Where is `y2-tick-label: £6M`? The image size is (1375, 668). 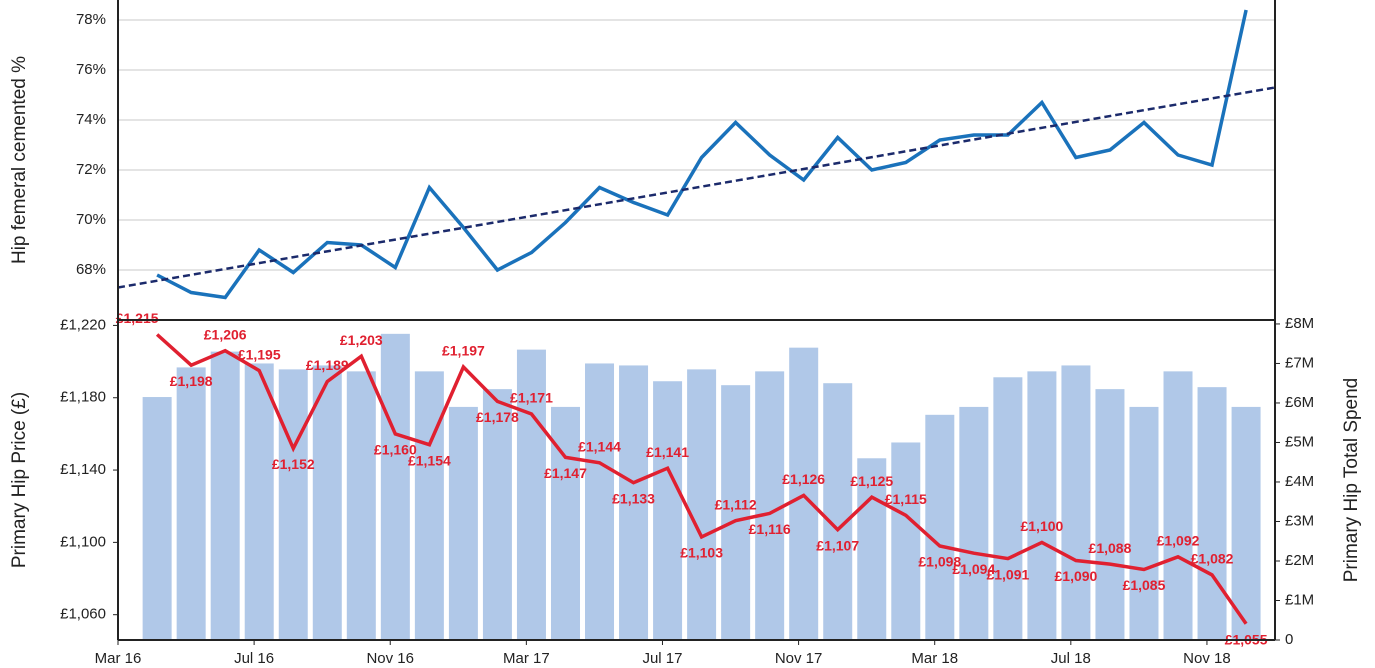 y2-tick-label: £6M is located at coordinates (1299, 402).